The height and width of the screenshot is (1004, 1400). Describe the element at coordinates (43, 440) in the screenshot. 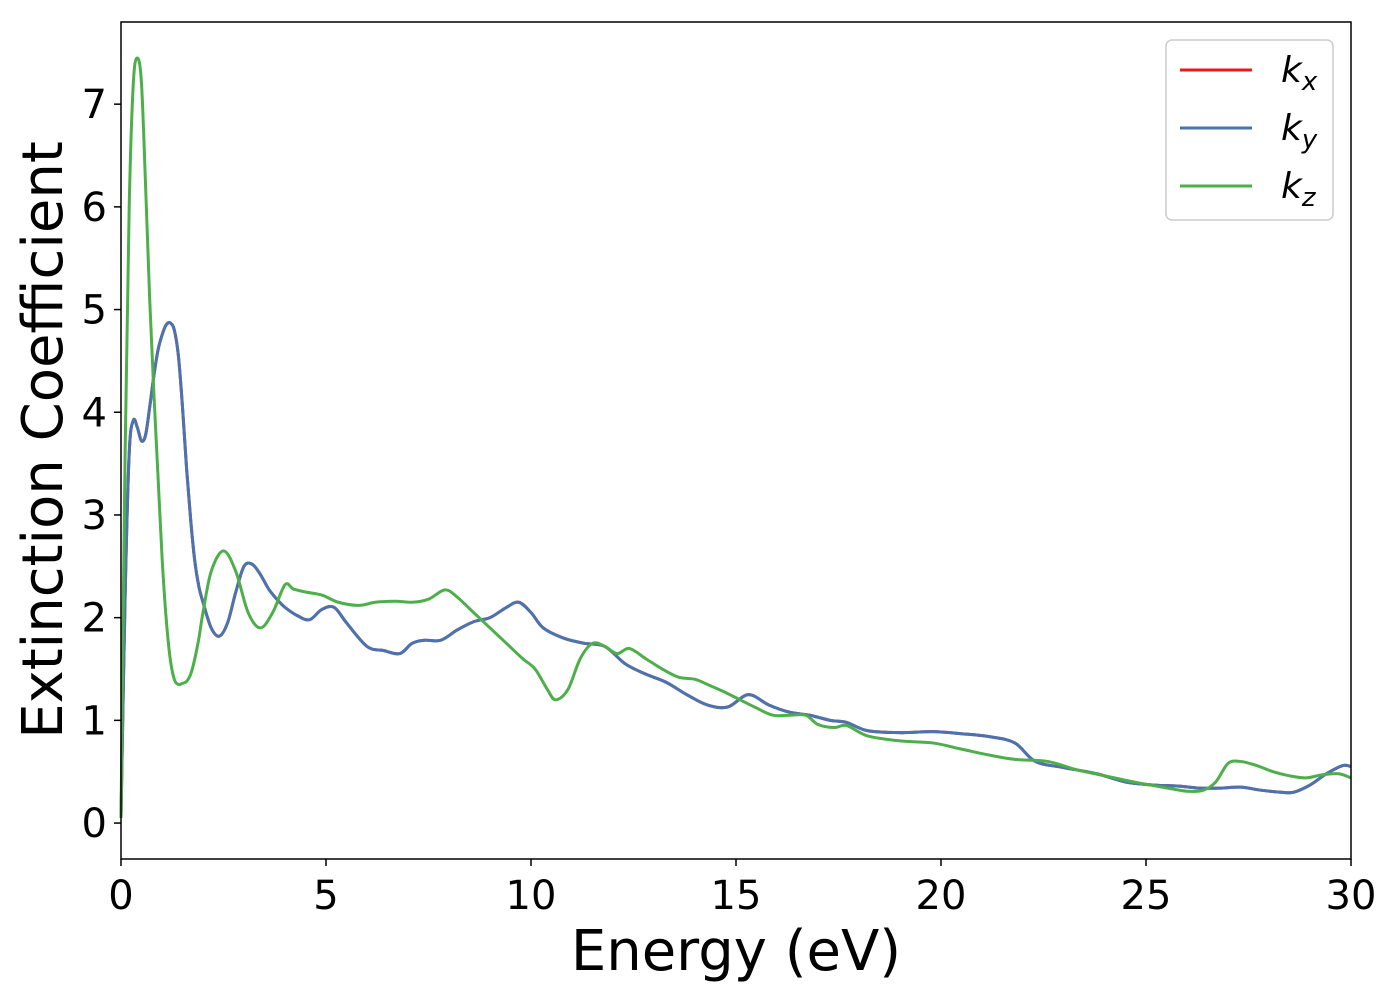

I see `y-axis-label: Extinction Coefficient` at that location.